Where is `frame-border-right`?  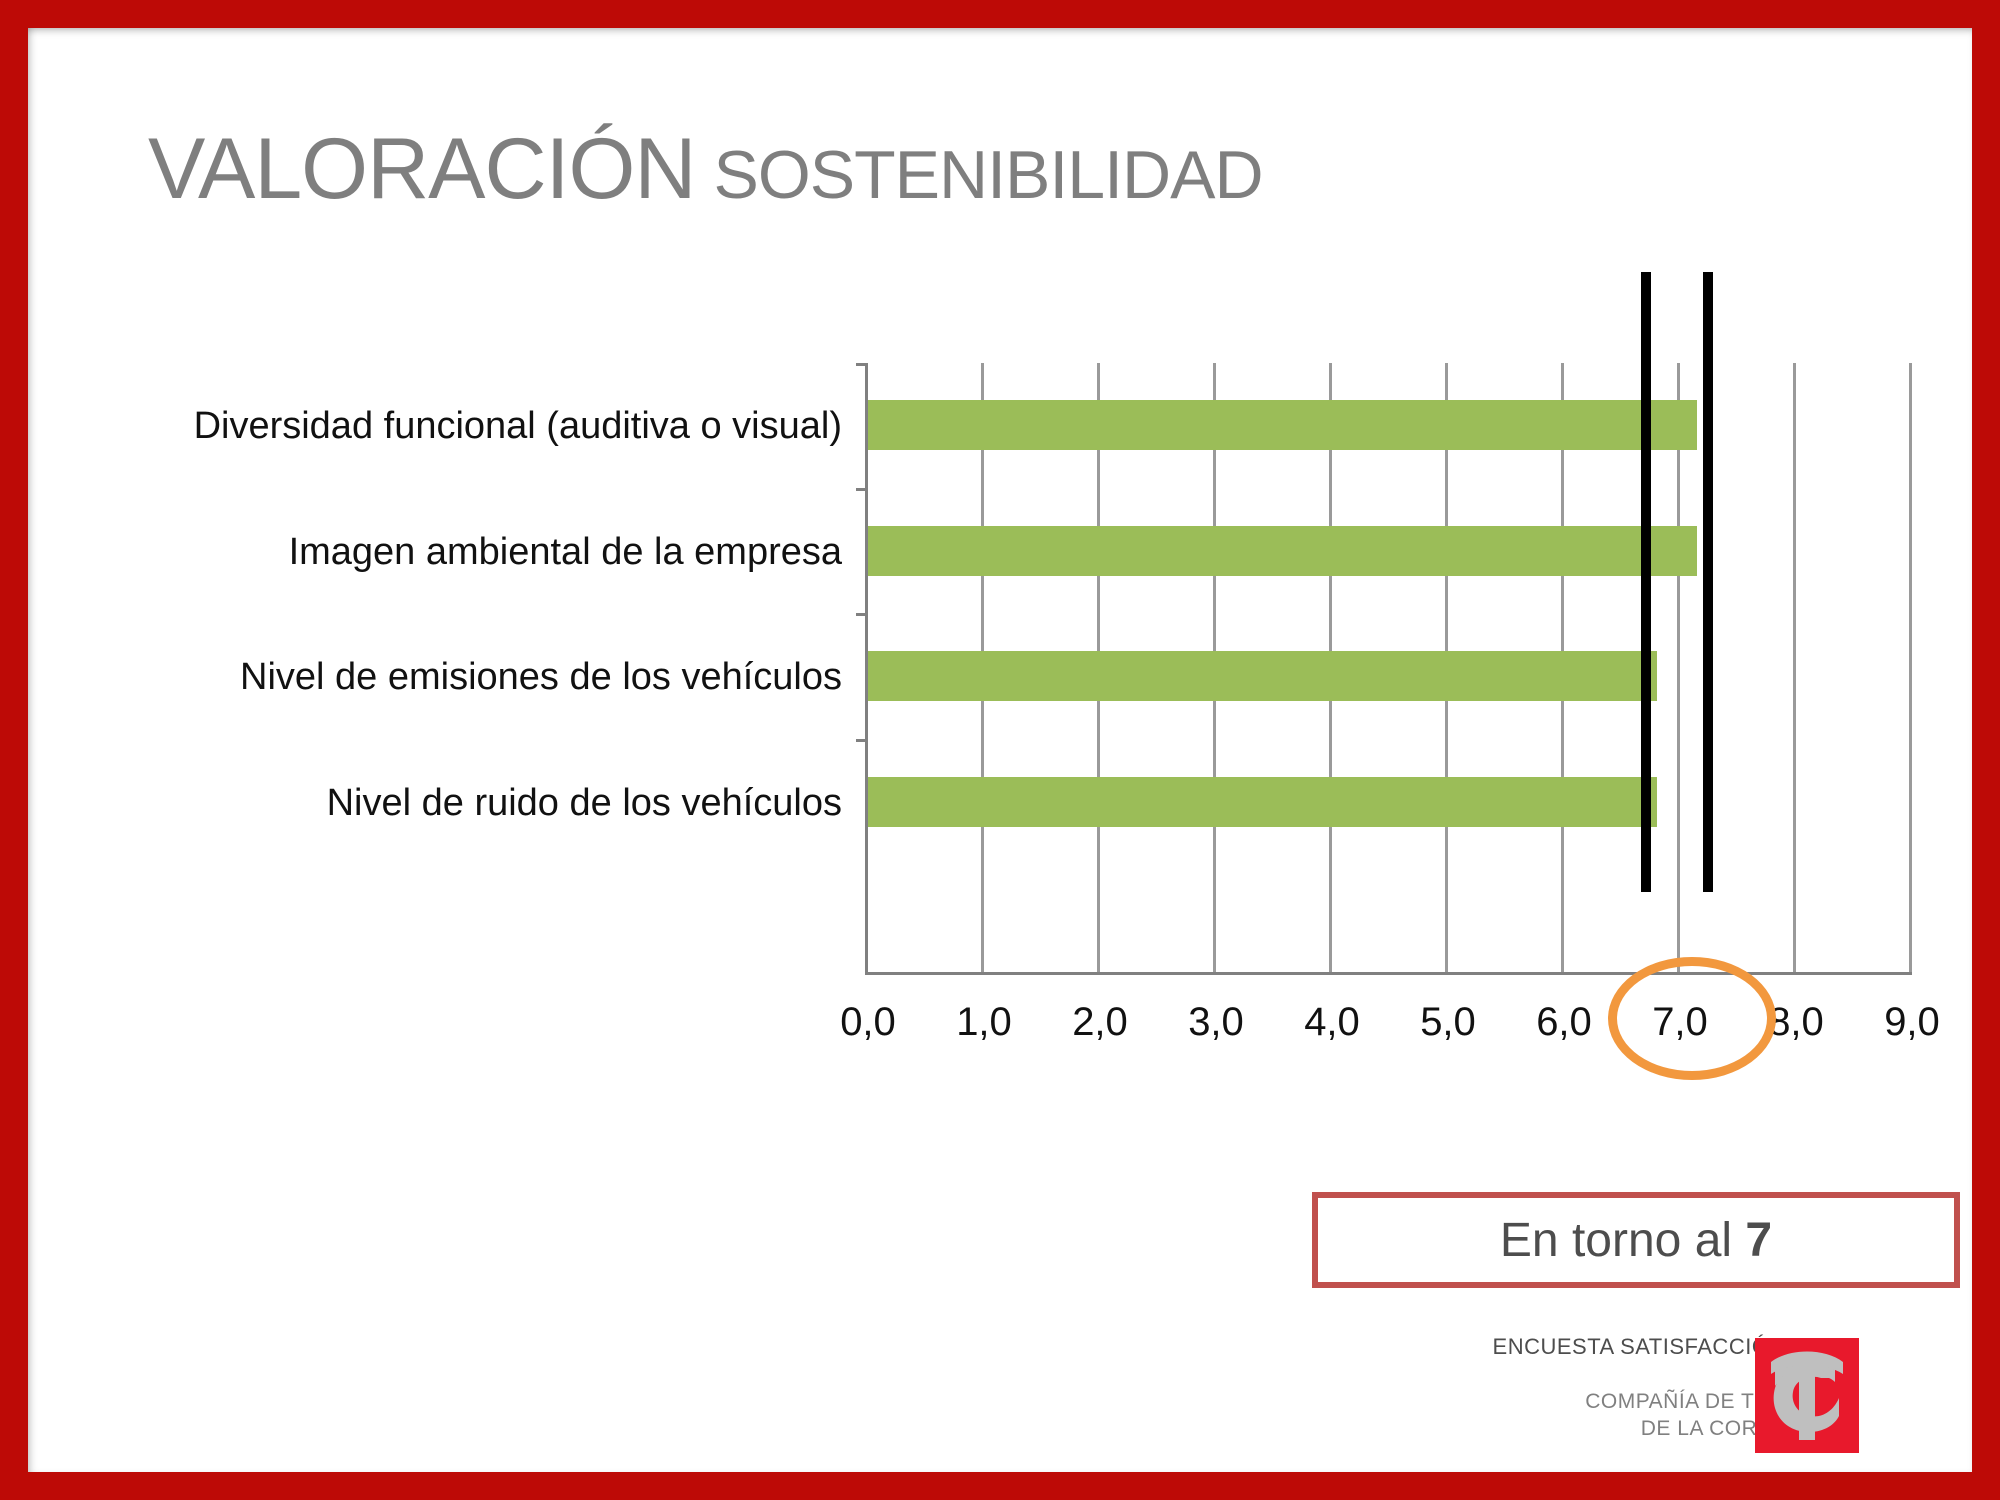 frame-border-right is located at coordinates (1986, 750).